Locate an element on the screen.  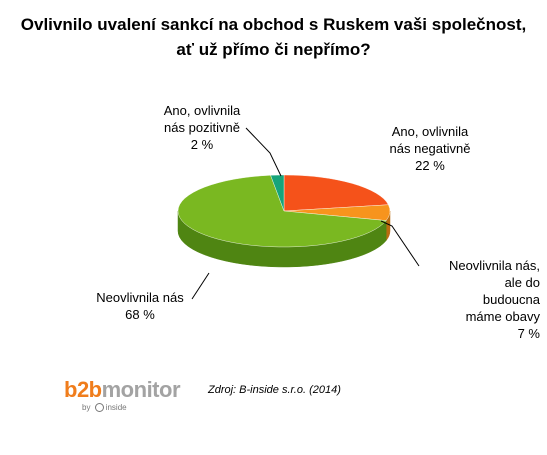
slice-label-positive-line-2: nás pozitivně is located at coordinates (202, 127).